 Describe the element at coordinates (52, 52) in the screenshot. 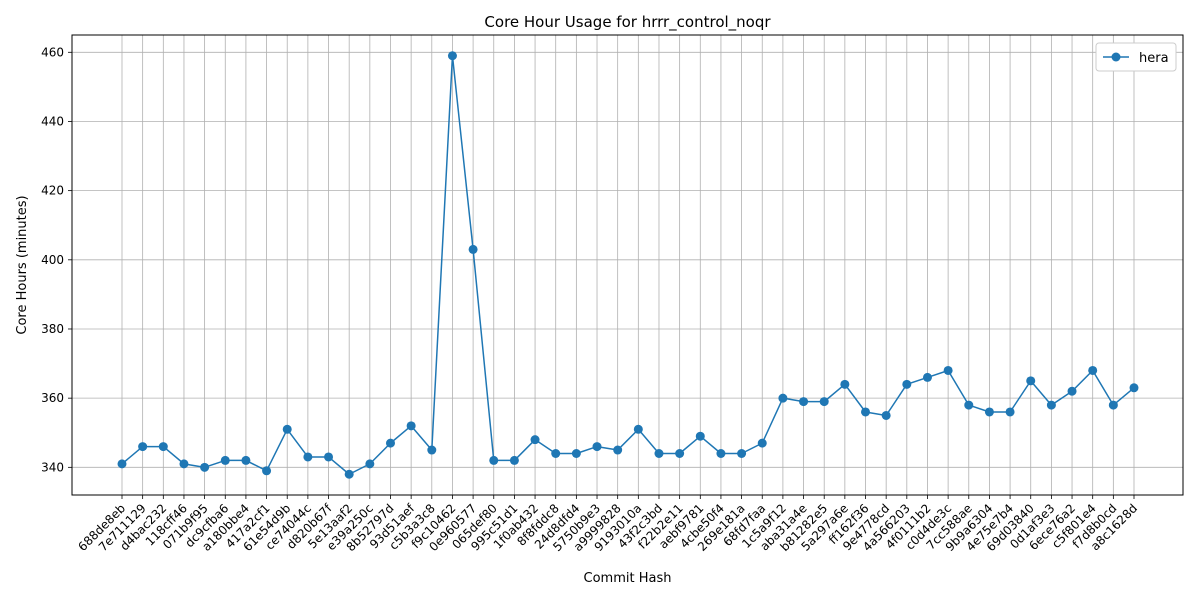

I see `y-tick-label: 460` at that location.